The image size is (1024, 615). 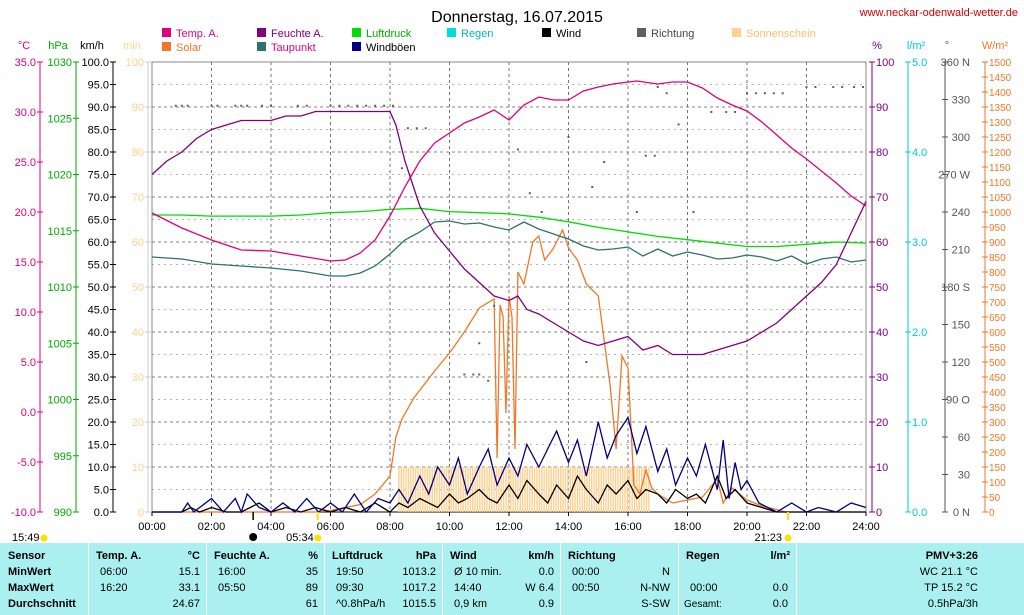 What do you see at coordinates (688, 527) in the screenshot?
I see `x-tick-label: 18:00` at bounding box center [688, 527].